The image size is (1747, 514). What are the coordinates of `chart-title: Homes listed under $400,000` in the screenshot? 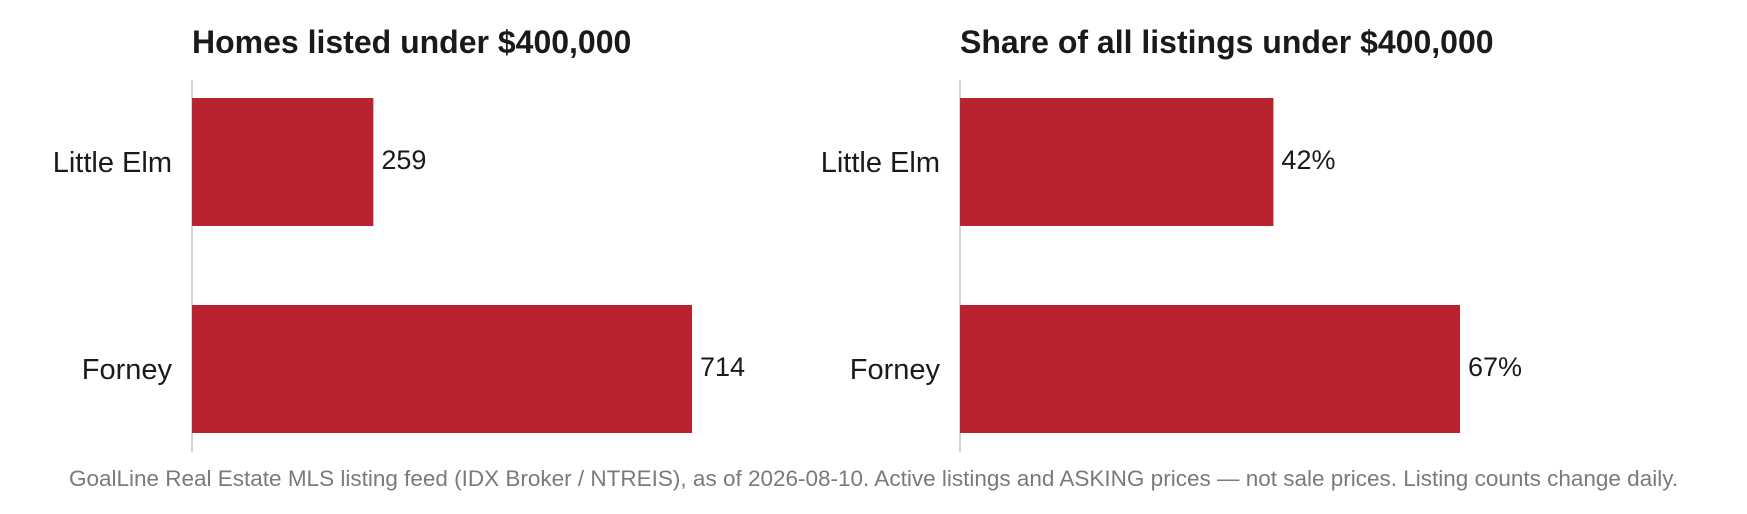 It's located at (411, 42).